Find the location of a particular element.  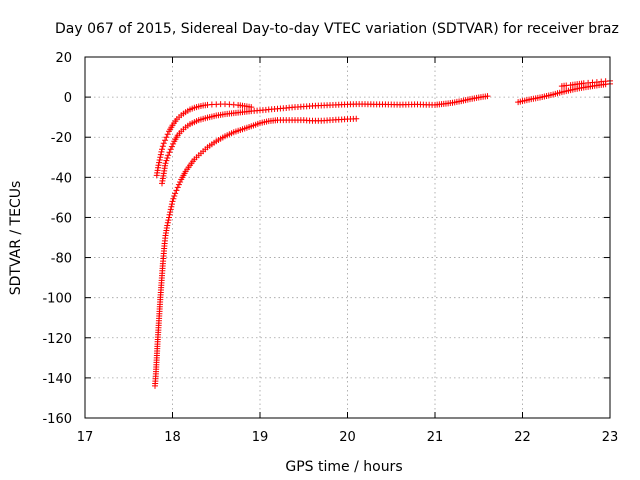

y-tick-label: -20 is located at coordinates (61, 138).